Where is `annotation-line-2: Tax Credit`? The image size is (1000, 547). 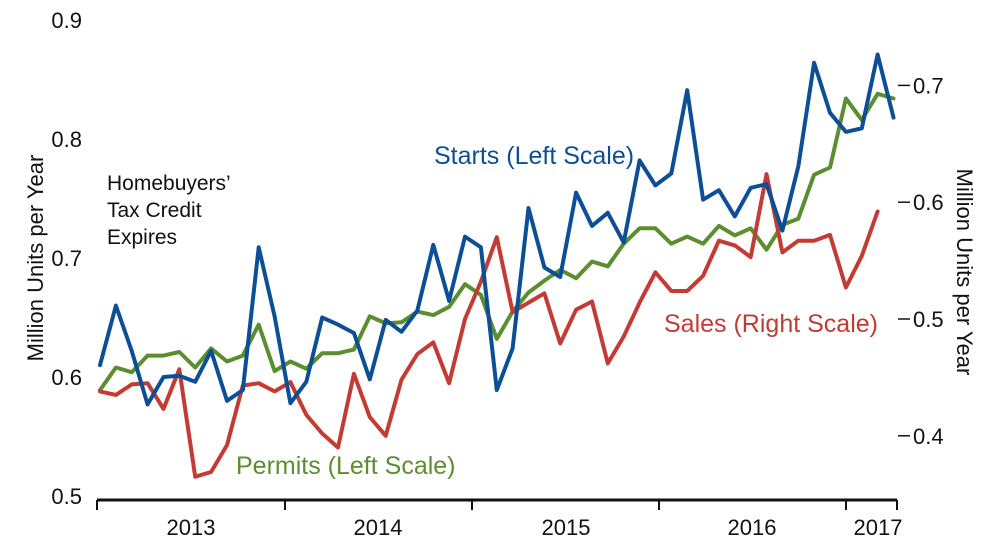 annotation-line-2: Tax Credit is located at coordinates (154, 210).